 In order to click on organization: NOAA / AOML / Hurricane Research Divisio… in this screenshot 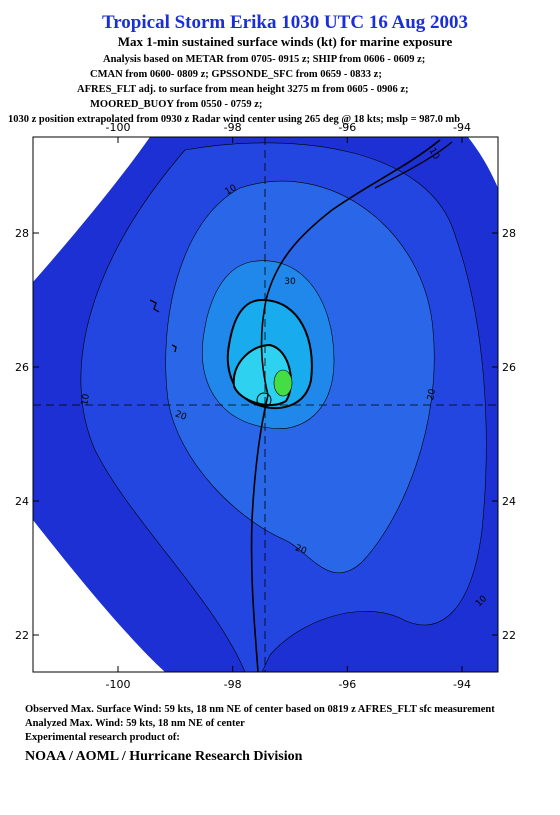, I will do `click(164, 756)`.